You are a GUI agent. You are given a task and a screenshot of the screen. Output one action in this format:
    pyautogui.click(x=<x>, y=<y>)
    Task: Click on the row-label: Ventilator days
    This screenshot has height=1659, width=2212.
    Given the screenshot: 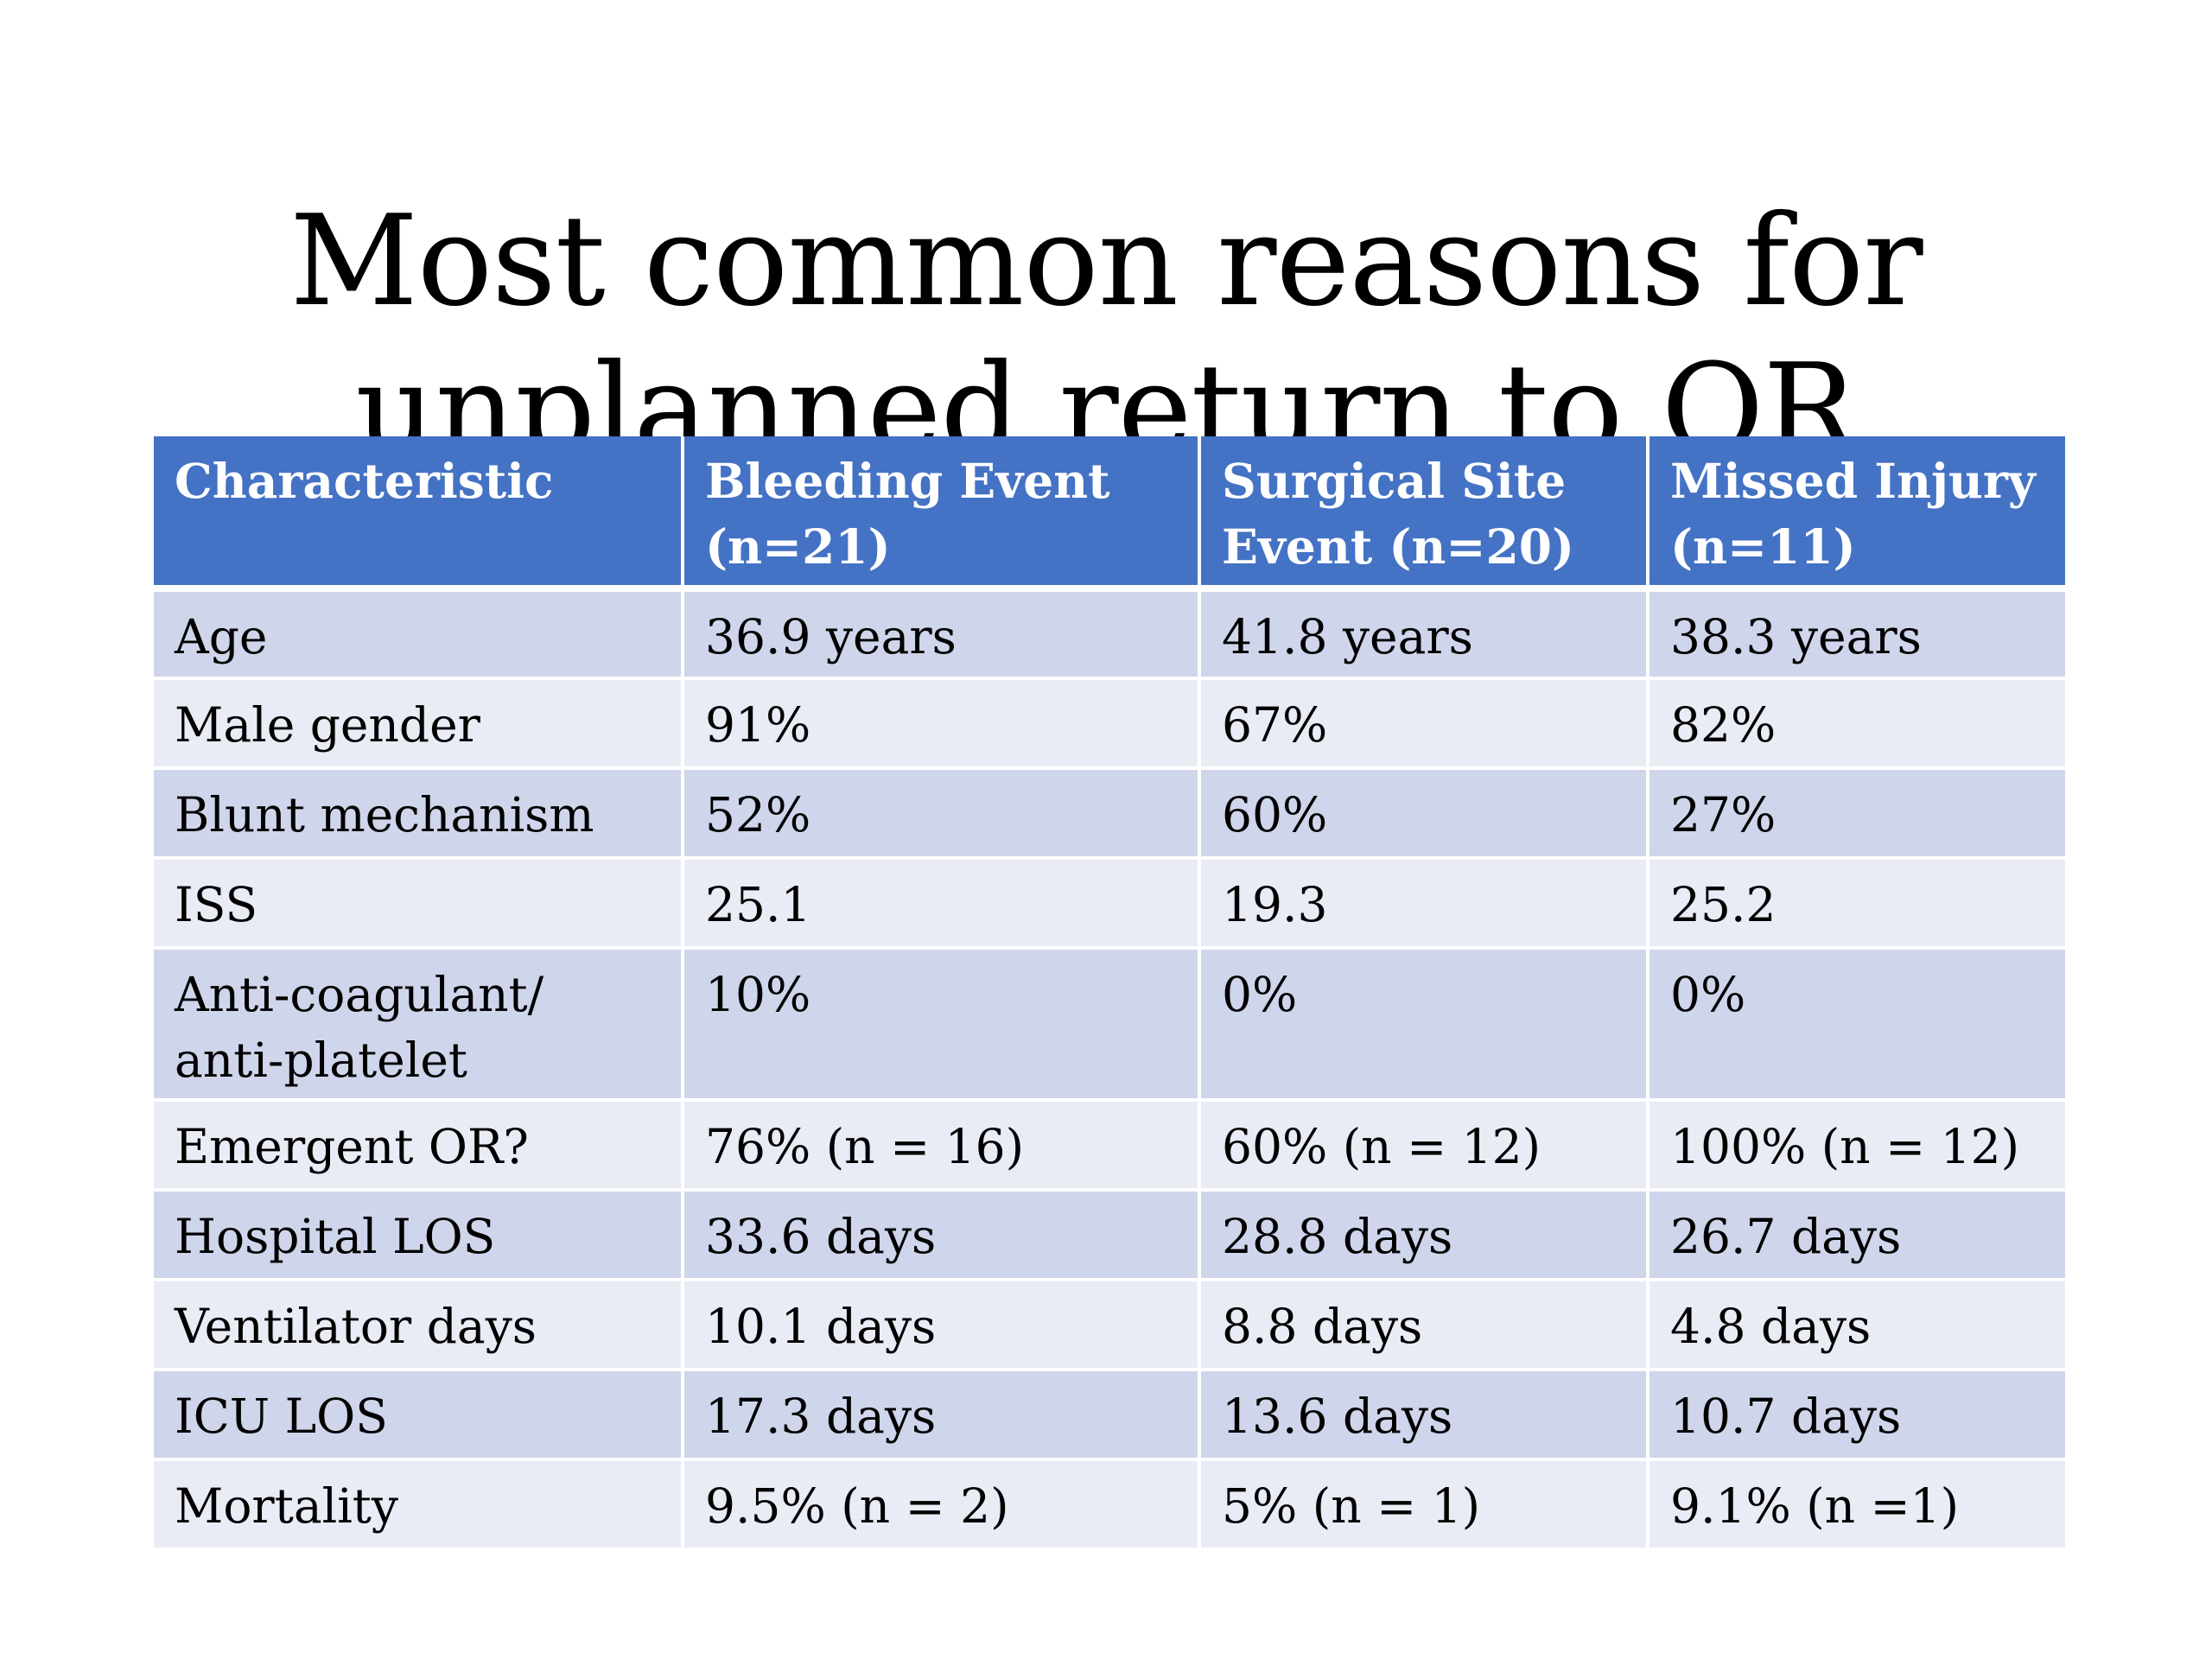 What is the action you would take?
    pyautogui.click(x=419, y=1324)
    